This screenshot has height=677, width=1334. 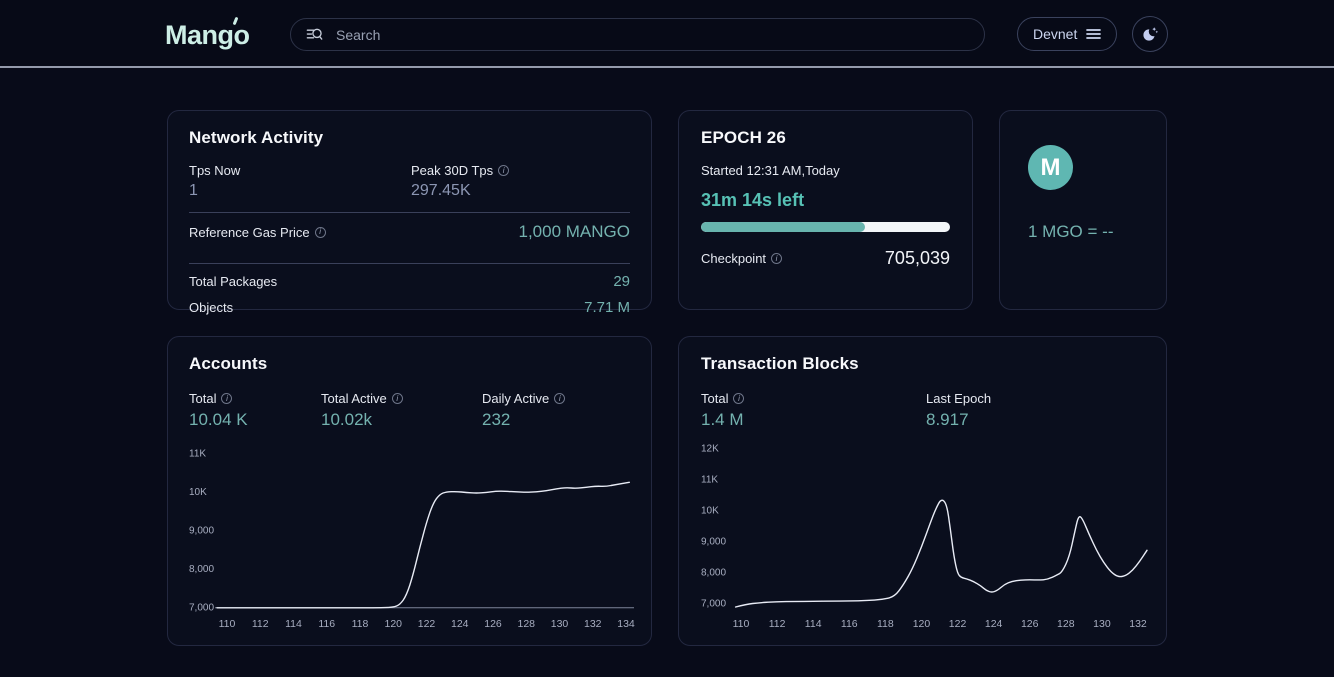 I want to click on accounts-total-active-value: 10.02k, so click(x=347, y=419).